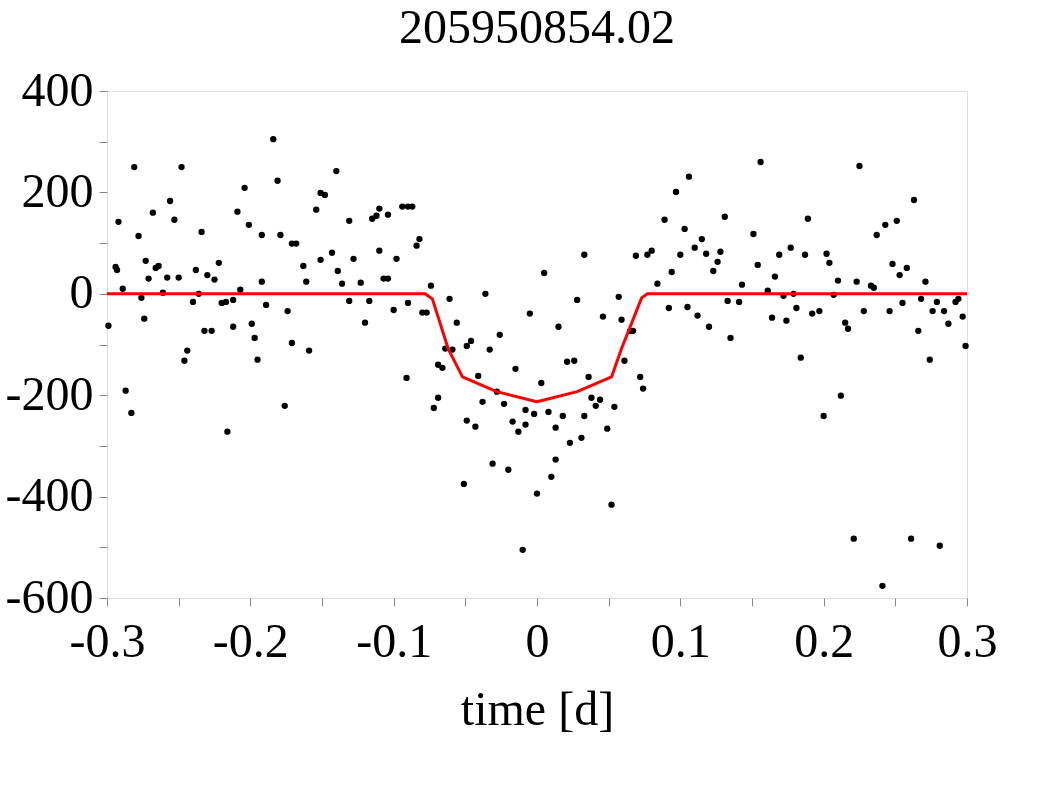  What do you see at coordinates (49, 495) in the screenshot?
I see `y-tick-label: -400` at bounding box center [49, 495].